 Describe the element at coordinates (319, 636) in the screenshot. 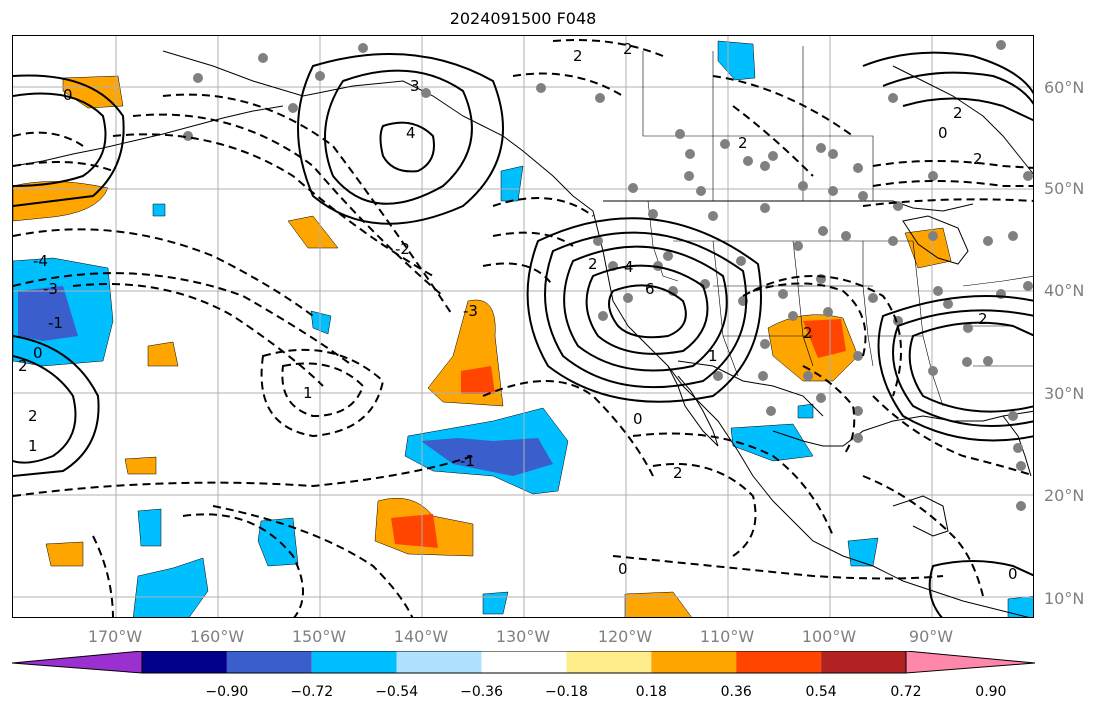

I see `lon-label-150w: 150°W` at that location.